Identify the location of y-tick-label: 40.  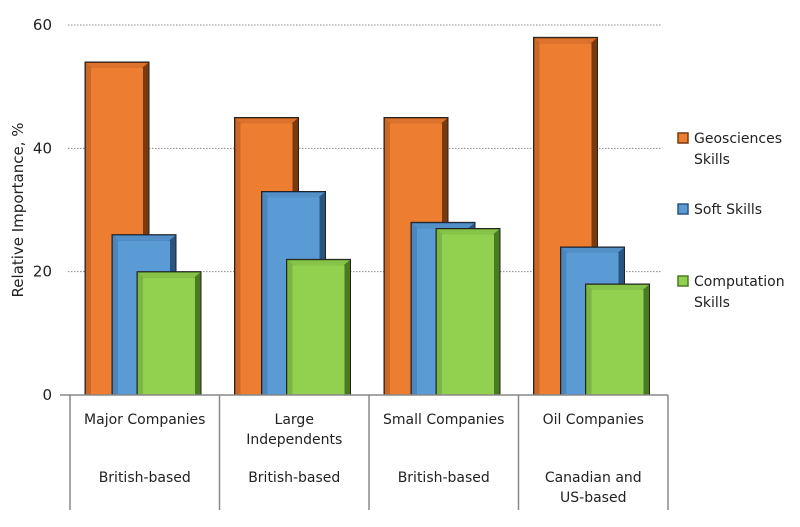
(42, 148).